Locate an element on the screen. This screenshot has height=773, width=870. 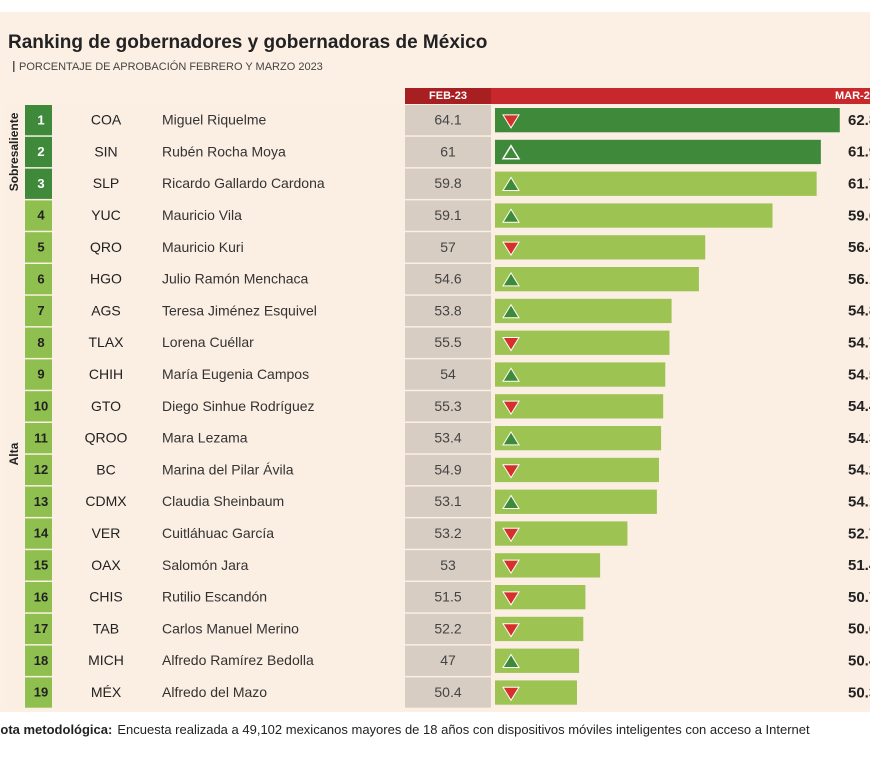
governor: Claudia Sheinbaum is located at coordinates (223, 501).